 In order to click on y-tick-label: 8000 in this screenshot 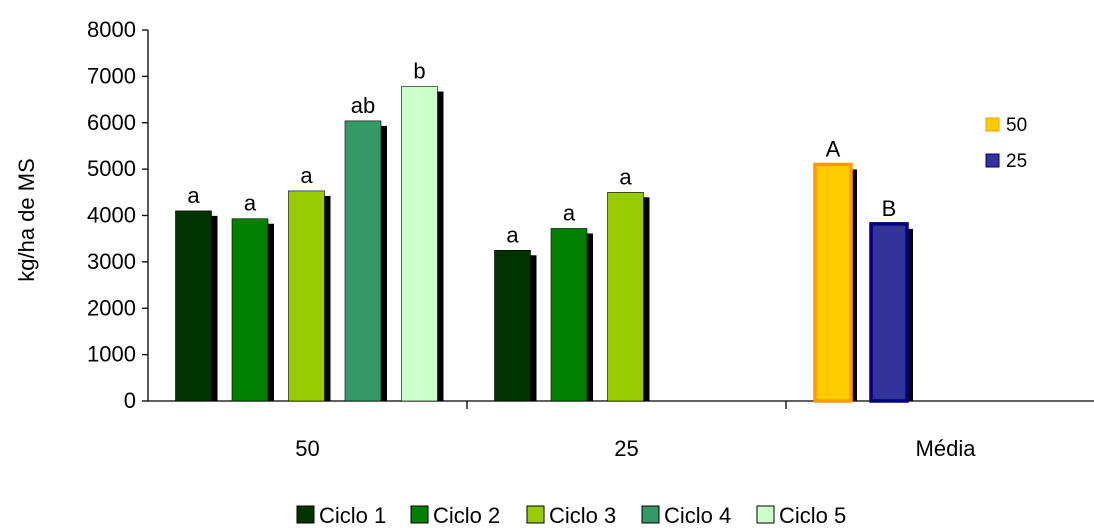, I will do `click(111, 29)`.